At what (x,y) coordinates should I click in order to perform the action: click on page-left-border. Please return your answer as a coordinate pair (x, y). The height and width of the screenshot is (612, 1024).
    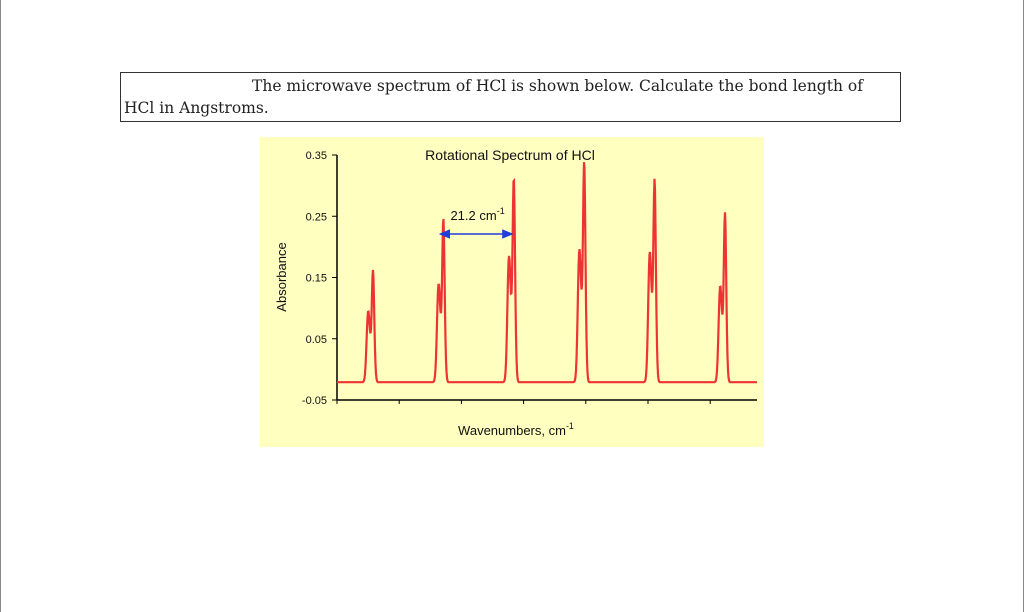
    Looking at the image, I should click on (0, 306).